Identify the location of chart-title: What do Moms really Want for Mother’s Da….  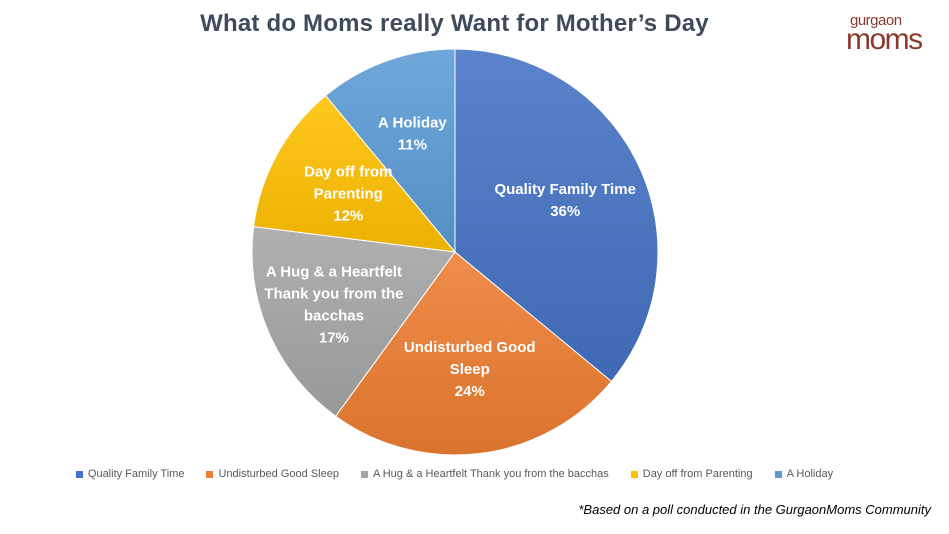
(454, 23).